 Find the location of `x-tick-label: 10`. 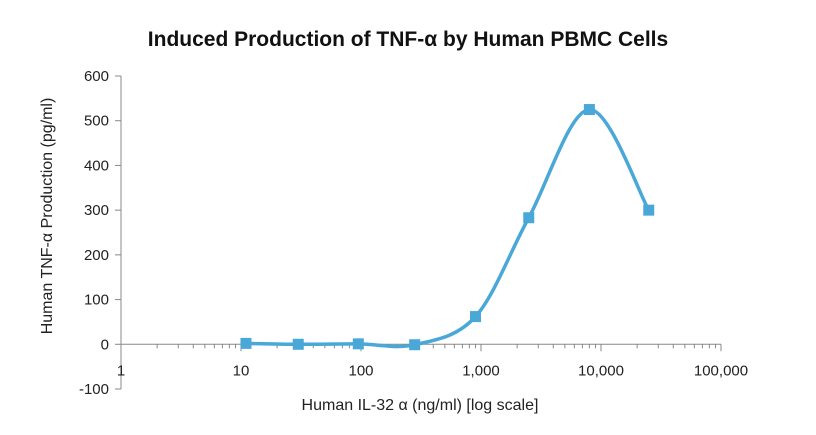

x-tick-label: 10 is located at coordinates (241, 370).